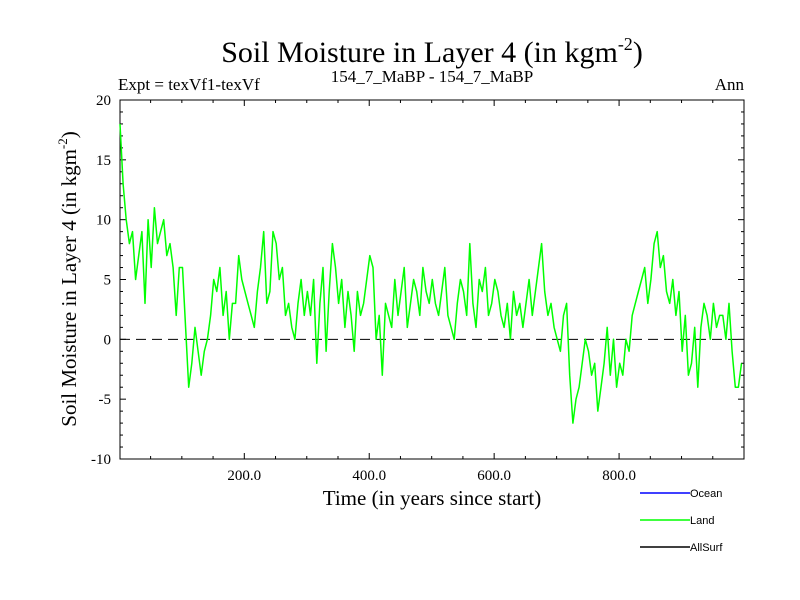  Describe the element at coordinates (432, 51) in the screenshot. I see `chart-title: Soil Moisture in Layer 4 (in kgm-2)` at that location.